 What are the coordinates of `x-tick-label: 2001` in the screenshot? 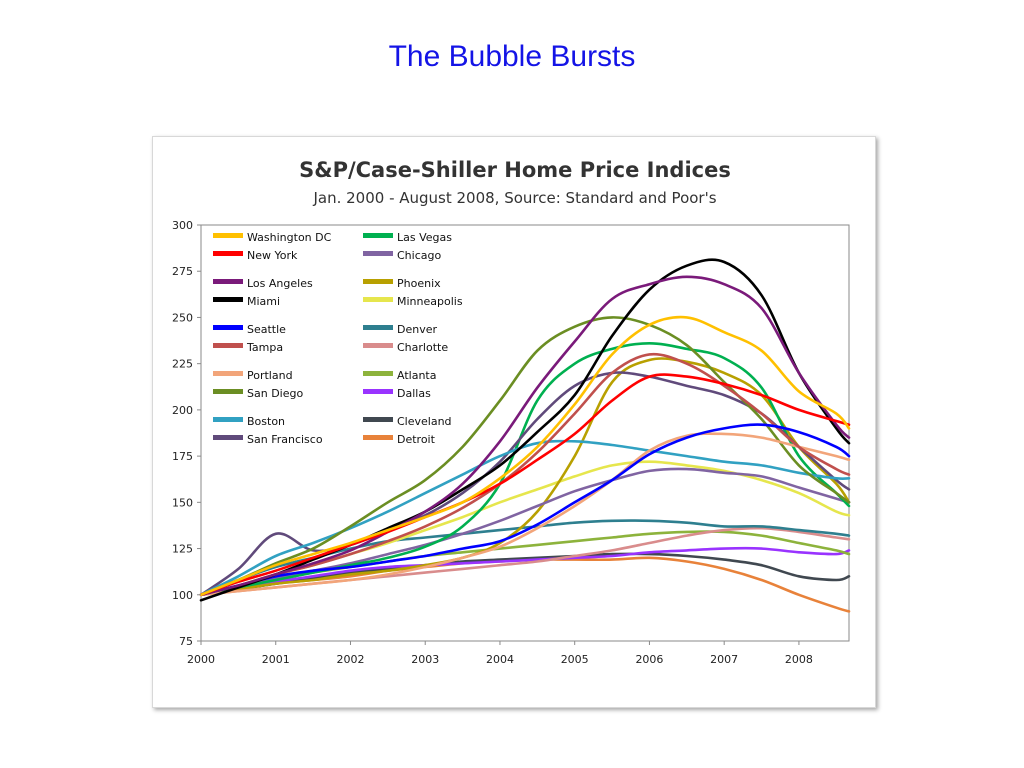 It's located at (276, 659).